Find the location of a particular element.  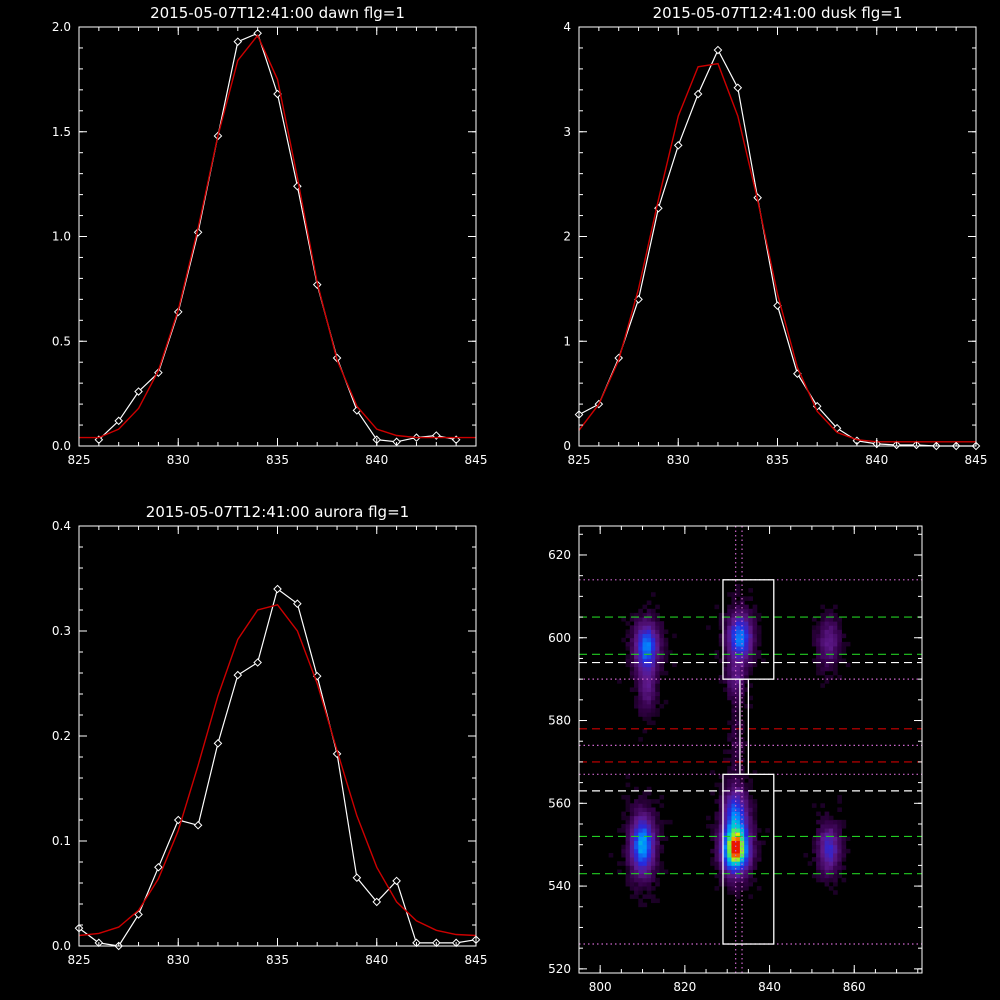

x-tick-label: 845 is located at coordinates (476, 960).